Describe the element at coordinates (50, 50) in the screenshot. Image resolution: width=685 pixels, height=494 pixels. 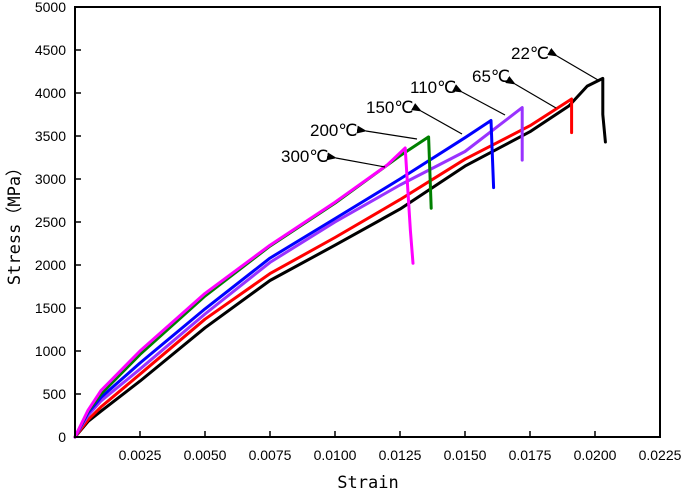
I see `y-tick-label: 4500` at that location.